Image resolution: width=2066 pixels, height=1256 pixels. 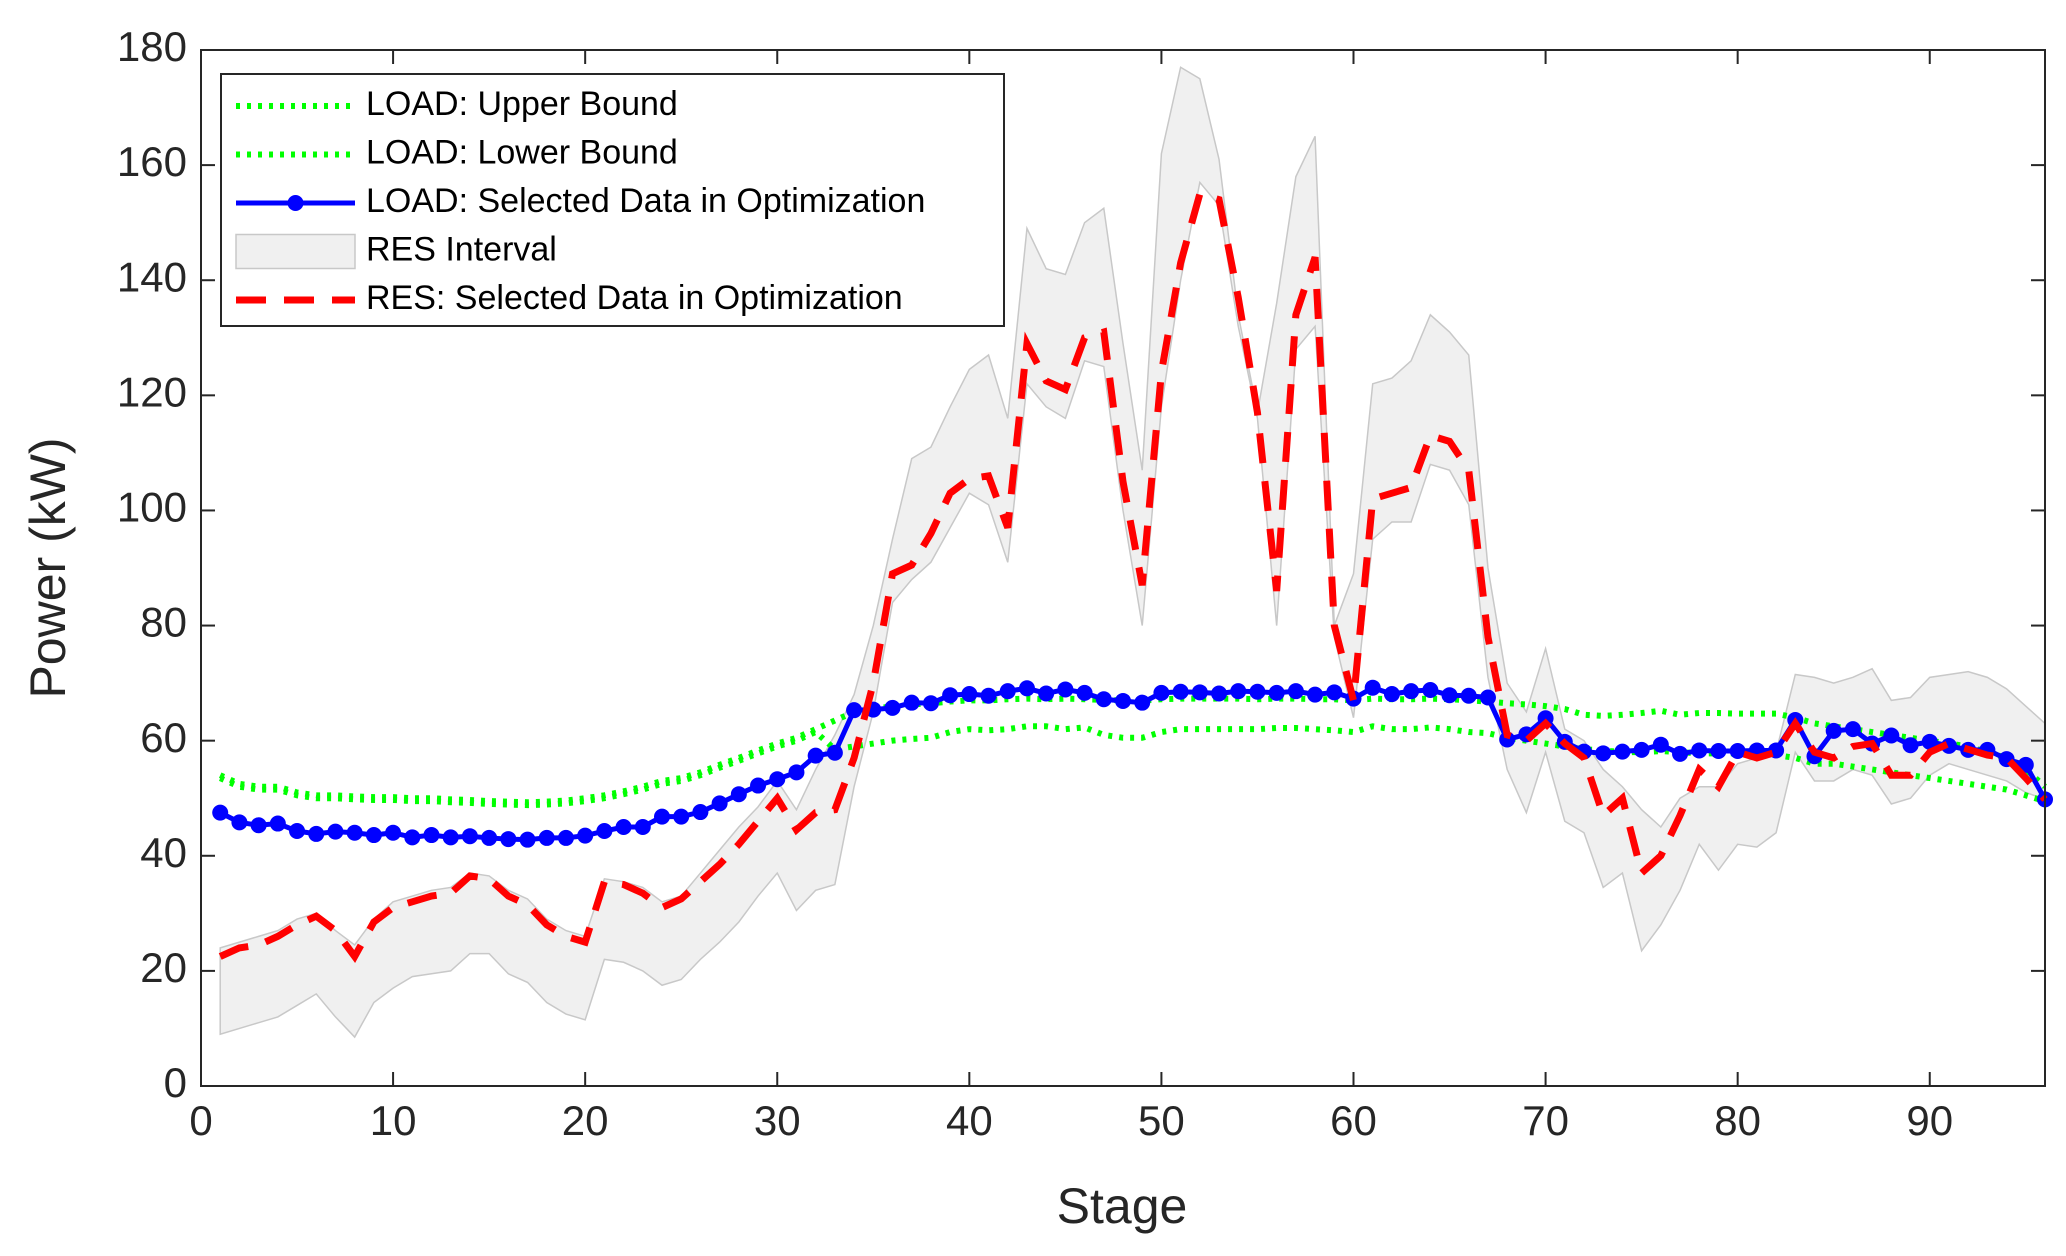 I want to click on y-tick-label: 140, so click(x=152, y=276).